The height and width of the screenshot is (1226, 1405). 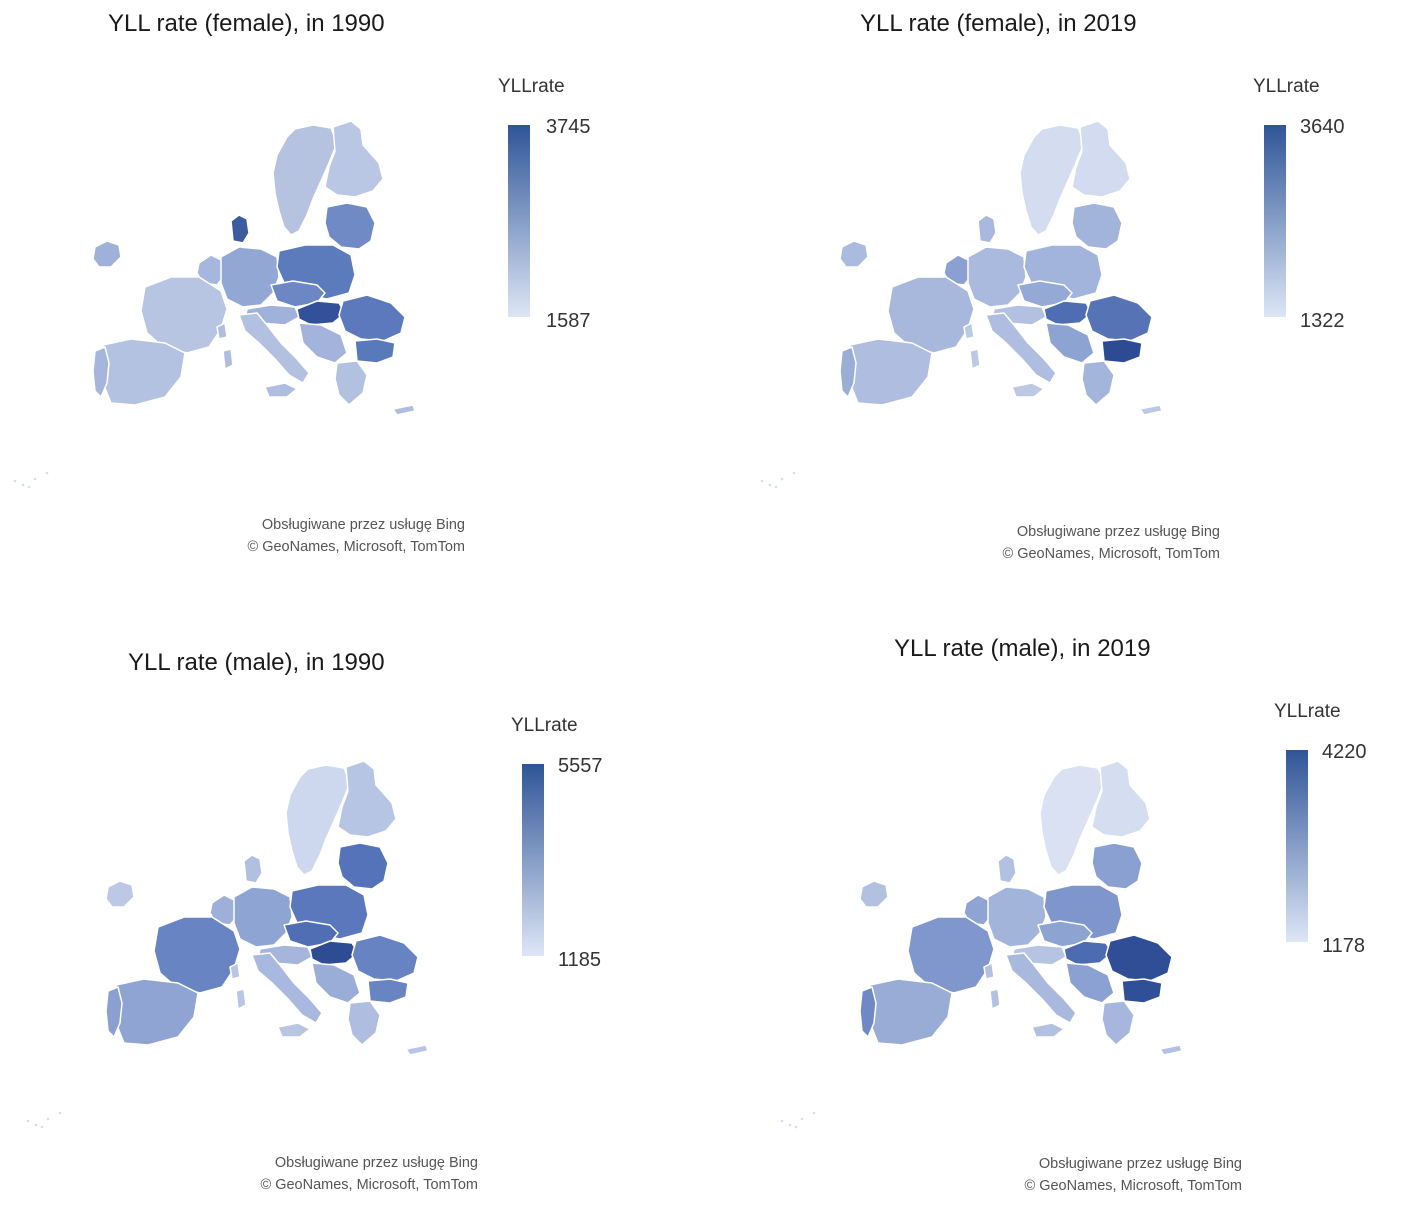 What do you see at coordinates (998, 23) in the screenshot?
I see `map-title: YLL rate (female), in 2019` at bounding box center [998, 23].